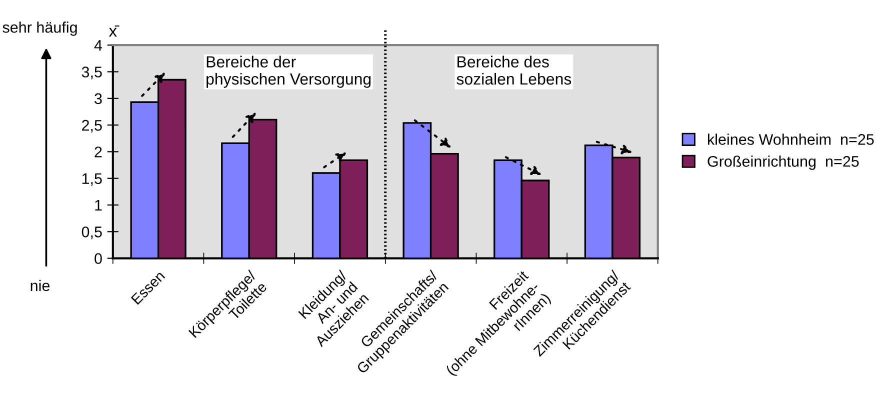  What do you see at coordinates (92, 179) in the screenshot?
I see `y-tick-label: 1,5` at bounding box center [92, 179].